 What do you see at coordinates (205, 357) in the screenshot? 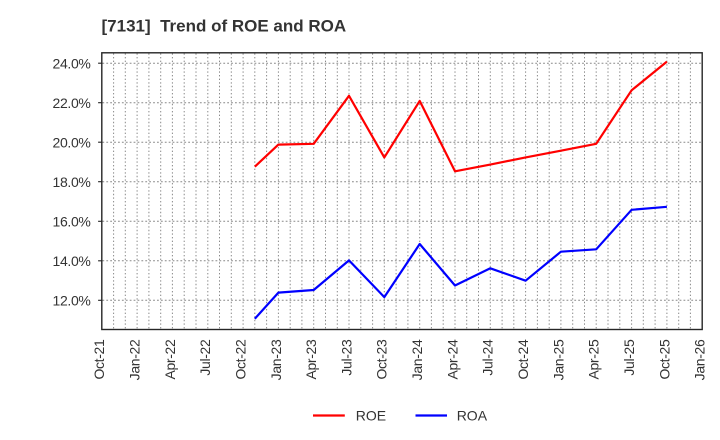
I see `svg-text: Jul-22` at bounding box center [205, 357].